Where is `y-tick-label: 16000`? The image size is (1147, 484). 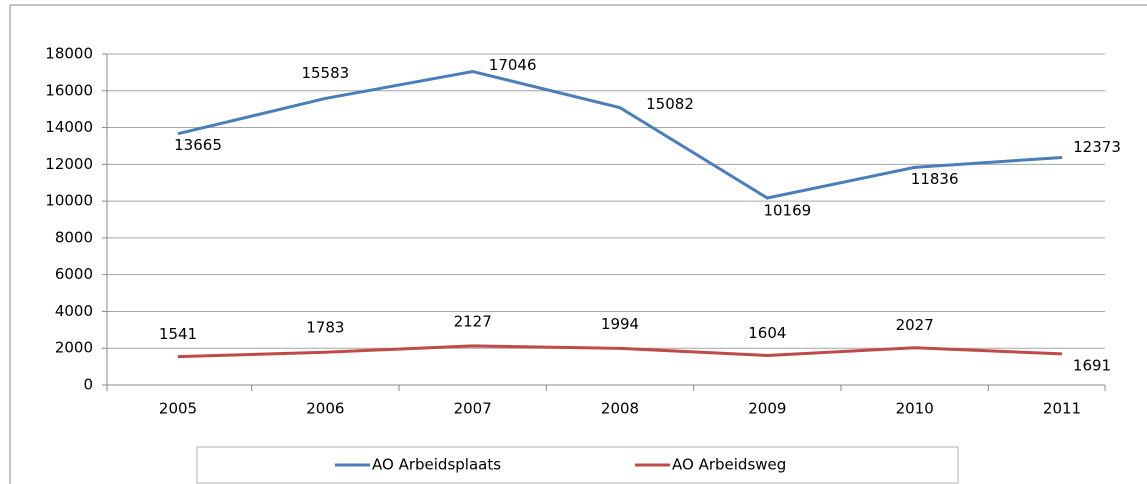 y-tick-label: 16000 is located at coordinates (69, 90).